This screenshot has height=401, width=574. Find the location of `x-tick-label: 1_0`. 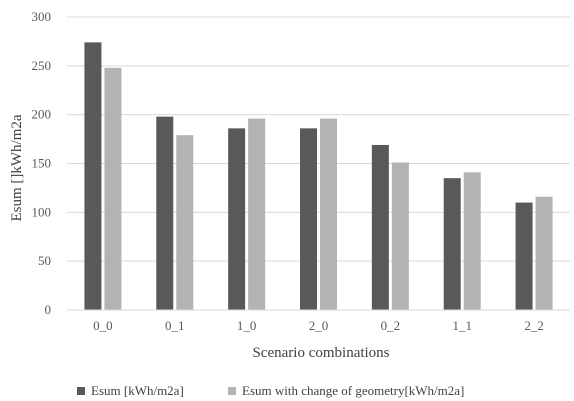

x-tick-label: 1_0 is located at coordinates (247, 325).